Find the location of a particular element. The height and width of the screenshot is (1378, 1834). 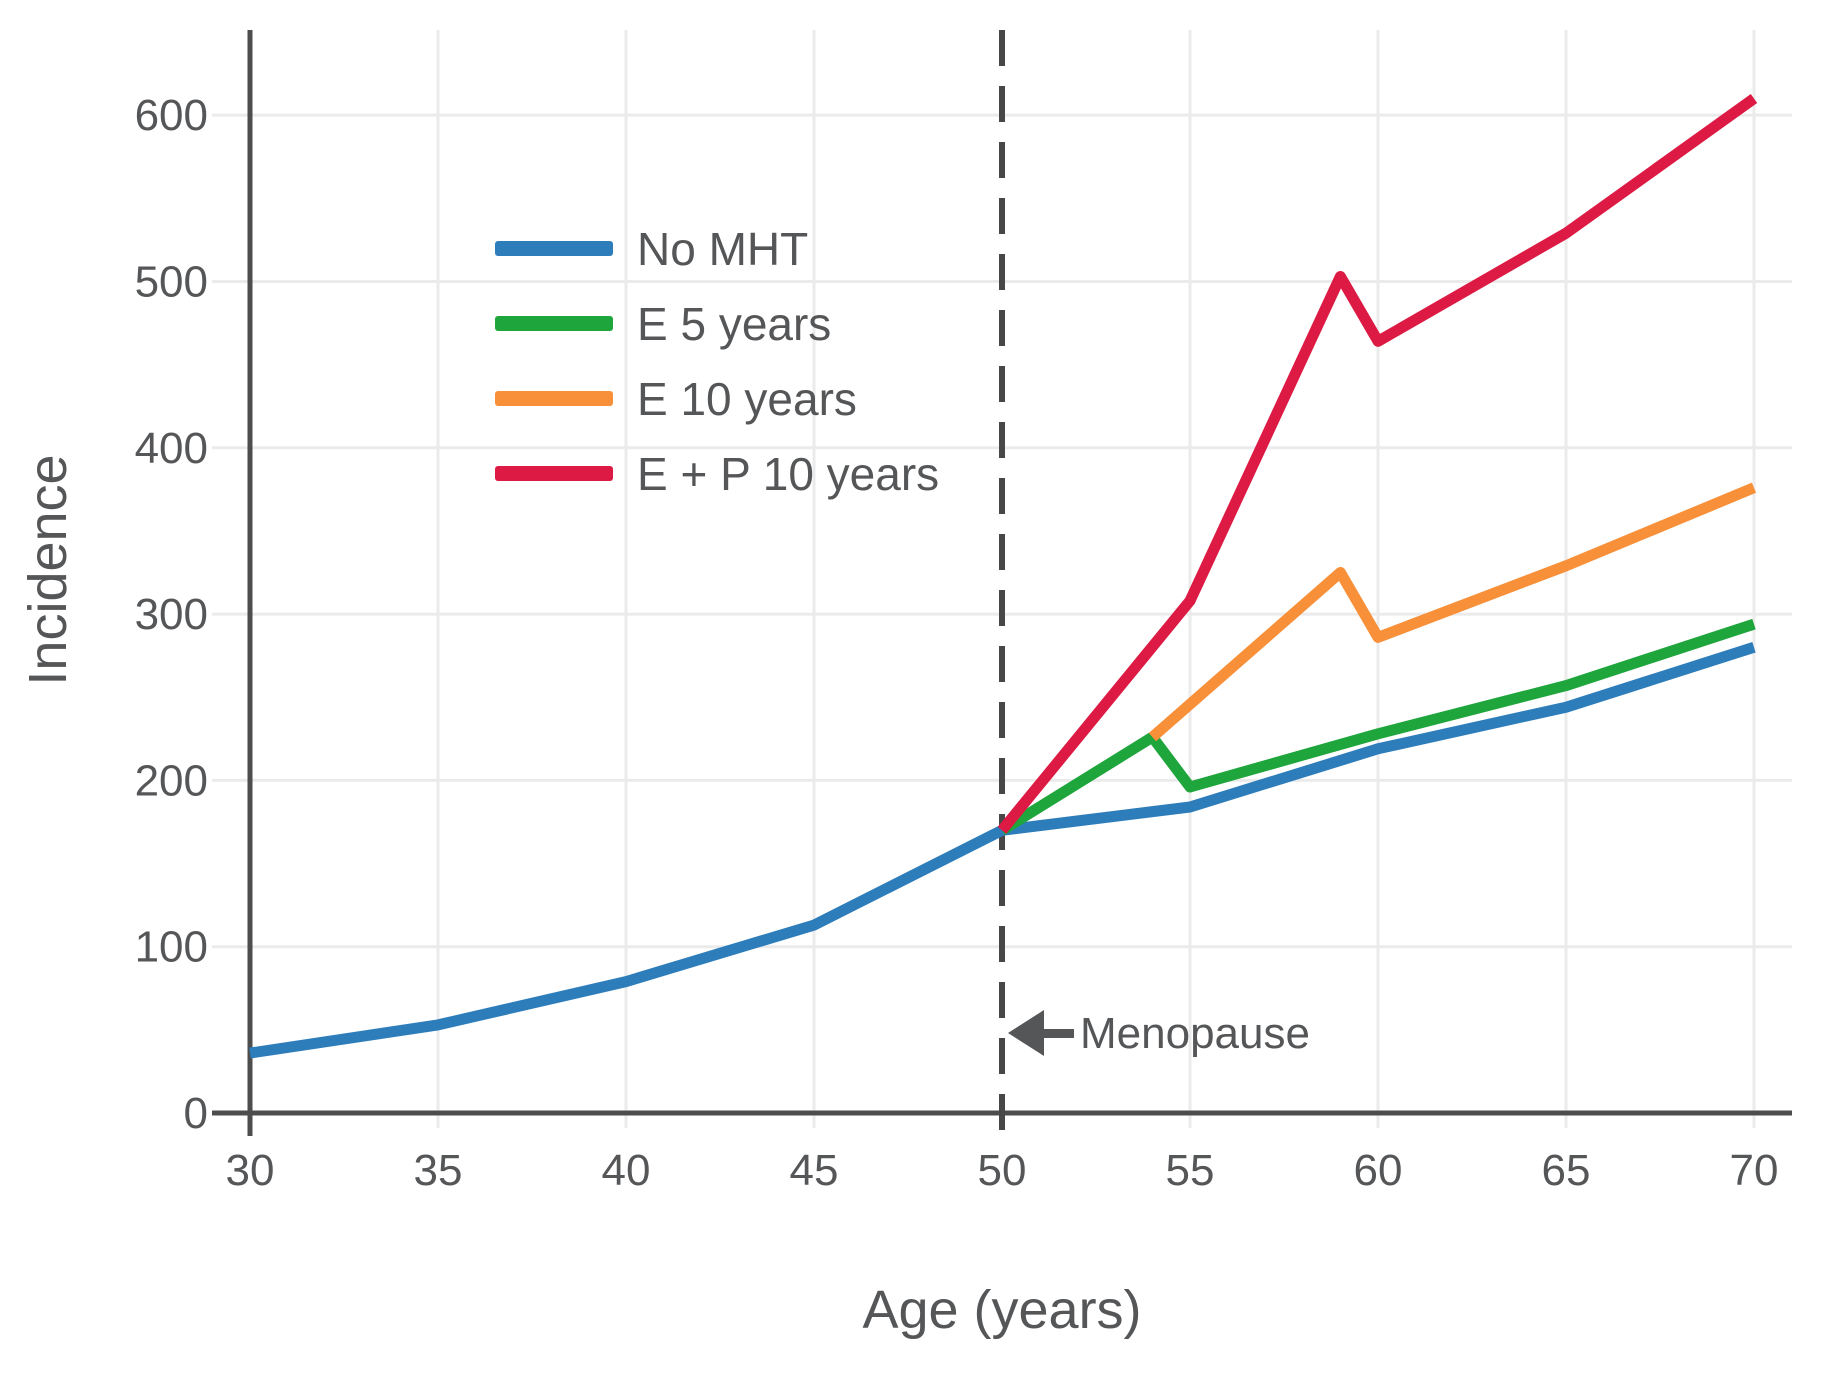

y-tick-label: 200 is located at coordinates (171, 780).